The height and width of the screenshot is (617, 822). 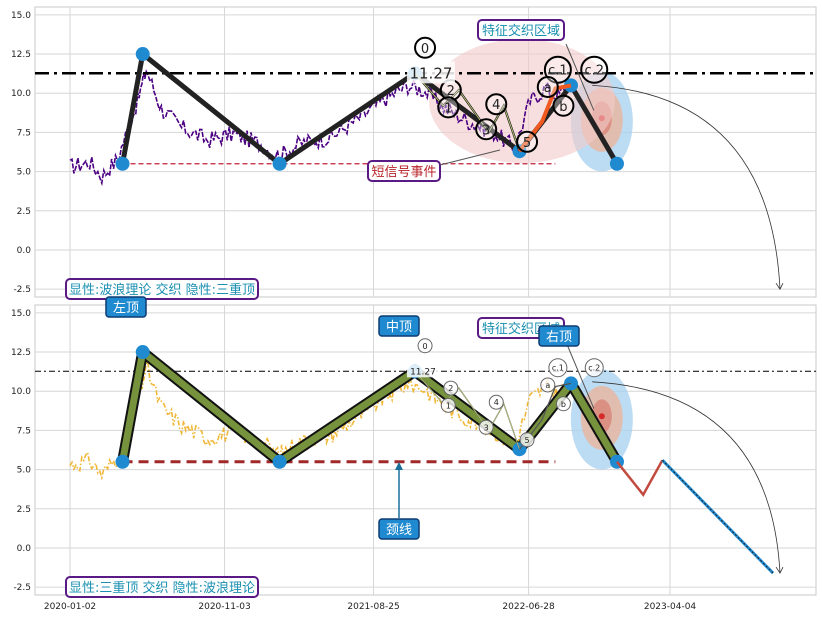 I want to click on top-wave-label: 4, so click(x=496, y=105).